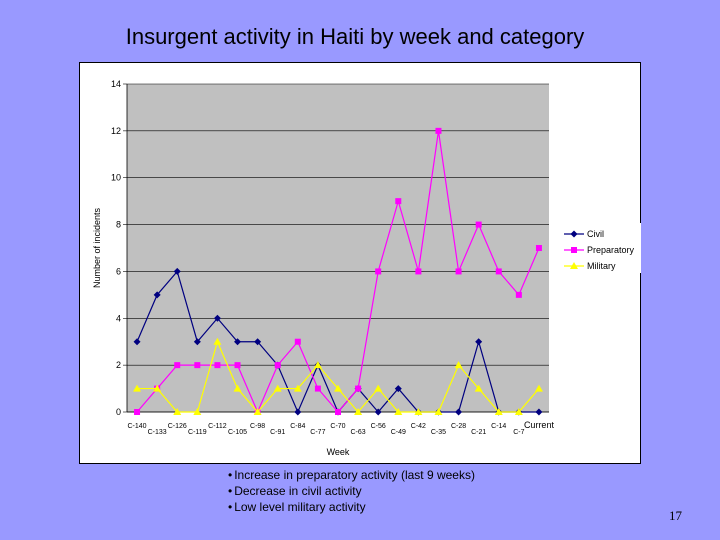 Image resolution: width=720 pixels, height=540 pixels. Describe the element at coordinates (458, 426) in the screenshot. I see `x-tick-label: C-28` at that location.